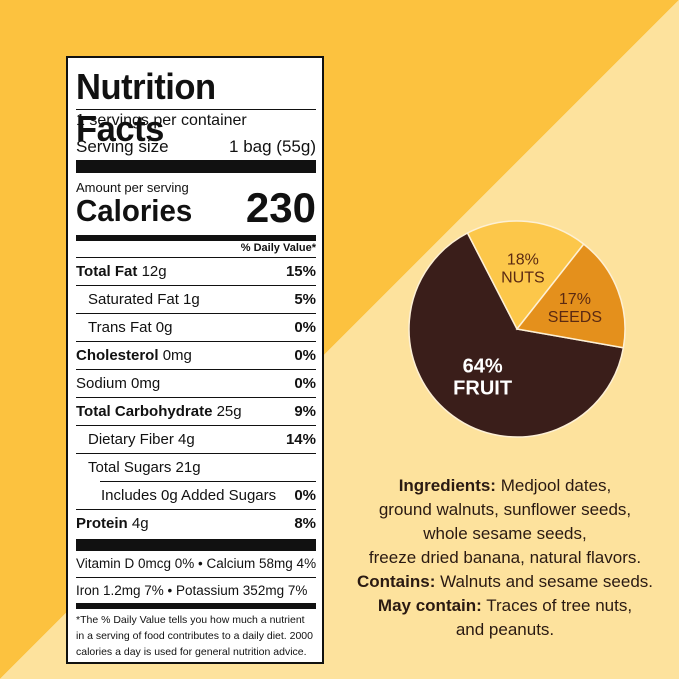  I want to click on pie-name-seeds: SEEDS, so click(575, 317).